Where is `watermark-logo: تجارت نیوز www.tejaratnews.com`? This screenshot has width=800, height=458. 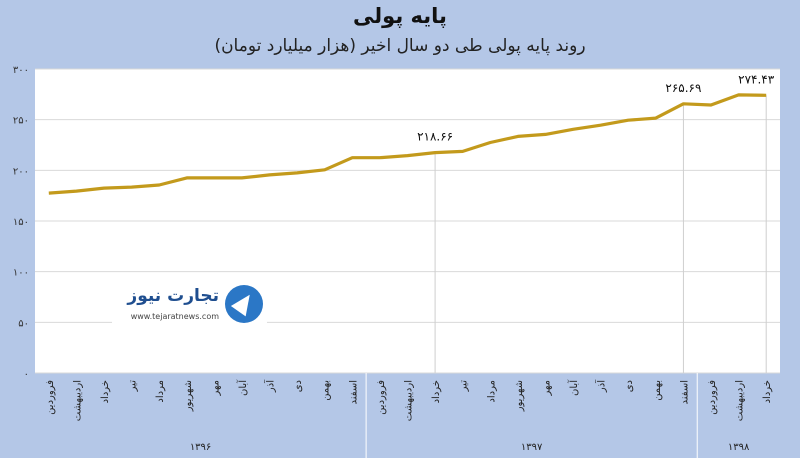 watermark-logo: تجارت نیوز www.tejaratnews.com is located at coordinates (189, 305).